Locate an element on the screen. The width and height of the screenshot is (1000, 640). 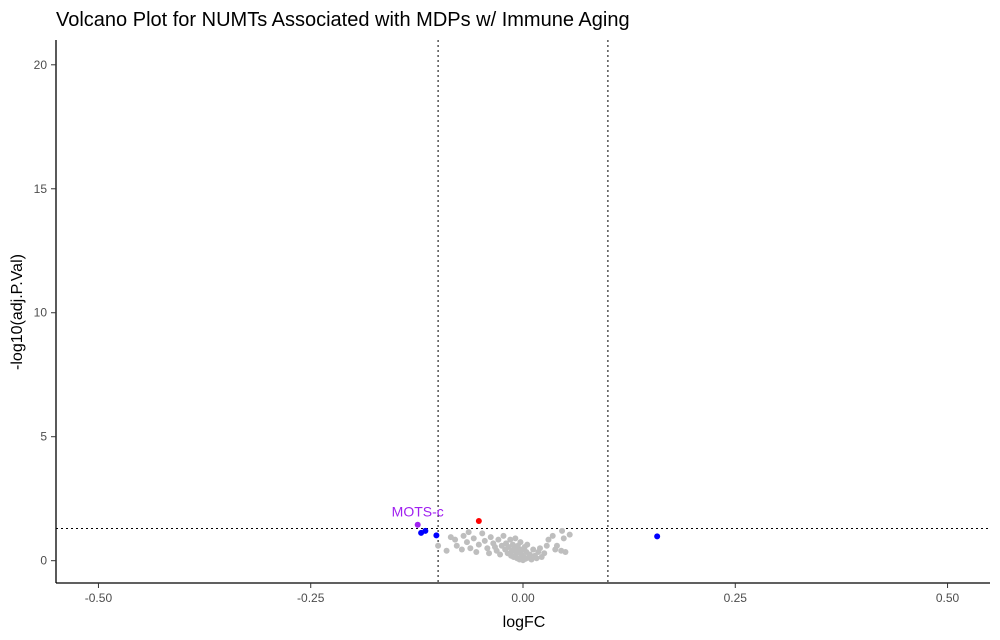
annotations: MOTS-c is located at coordinates (418, 512).